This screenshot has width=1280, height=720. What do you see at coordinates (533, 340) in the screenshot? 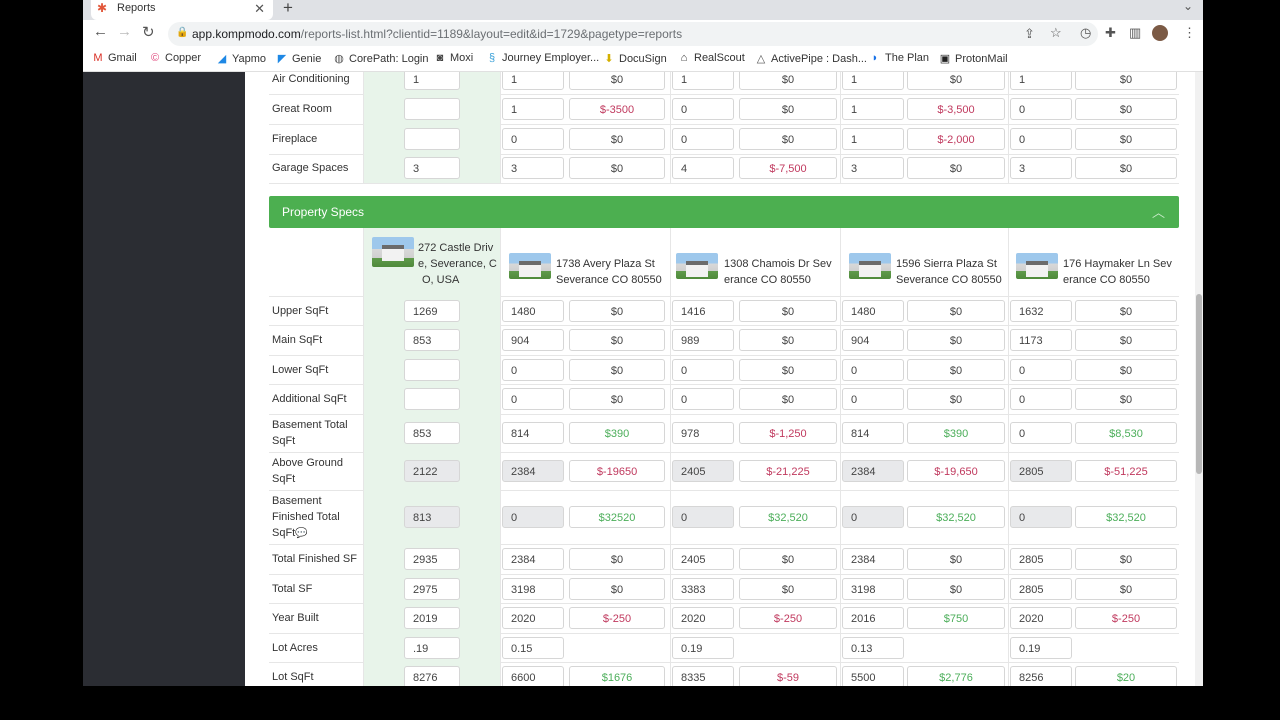
I see `comp-value-input: 904` at bounding box center [533, 340].